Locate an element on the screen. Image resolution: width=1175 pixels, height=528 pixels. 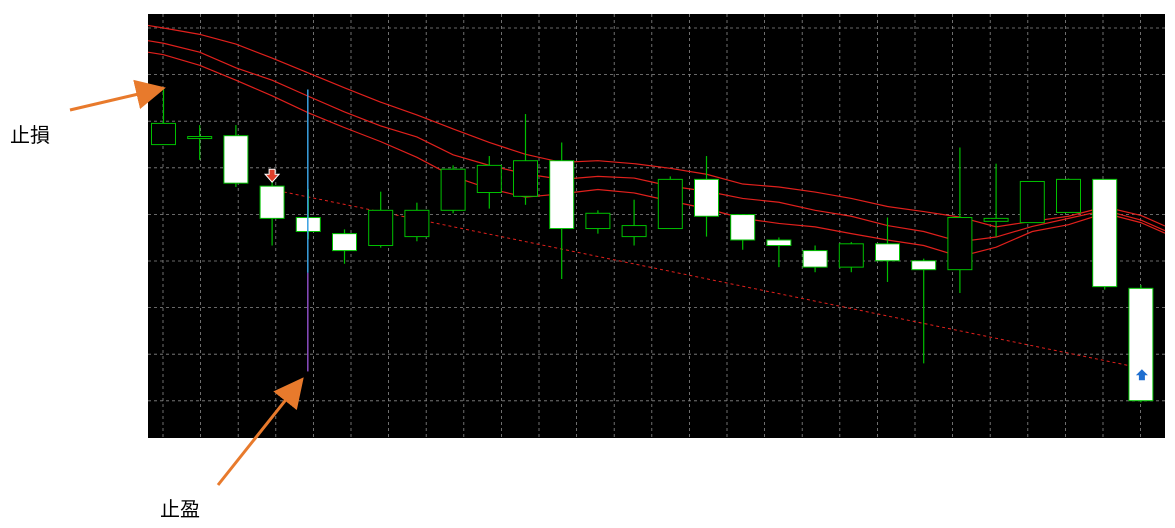
buy-arrow-shape is located at coordinates (1141, 375).